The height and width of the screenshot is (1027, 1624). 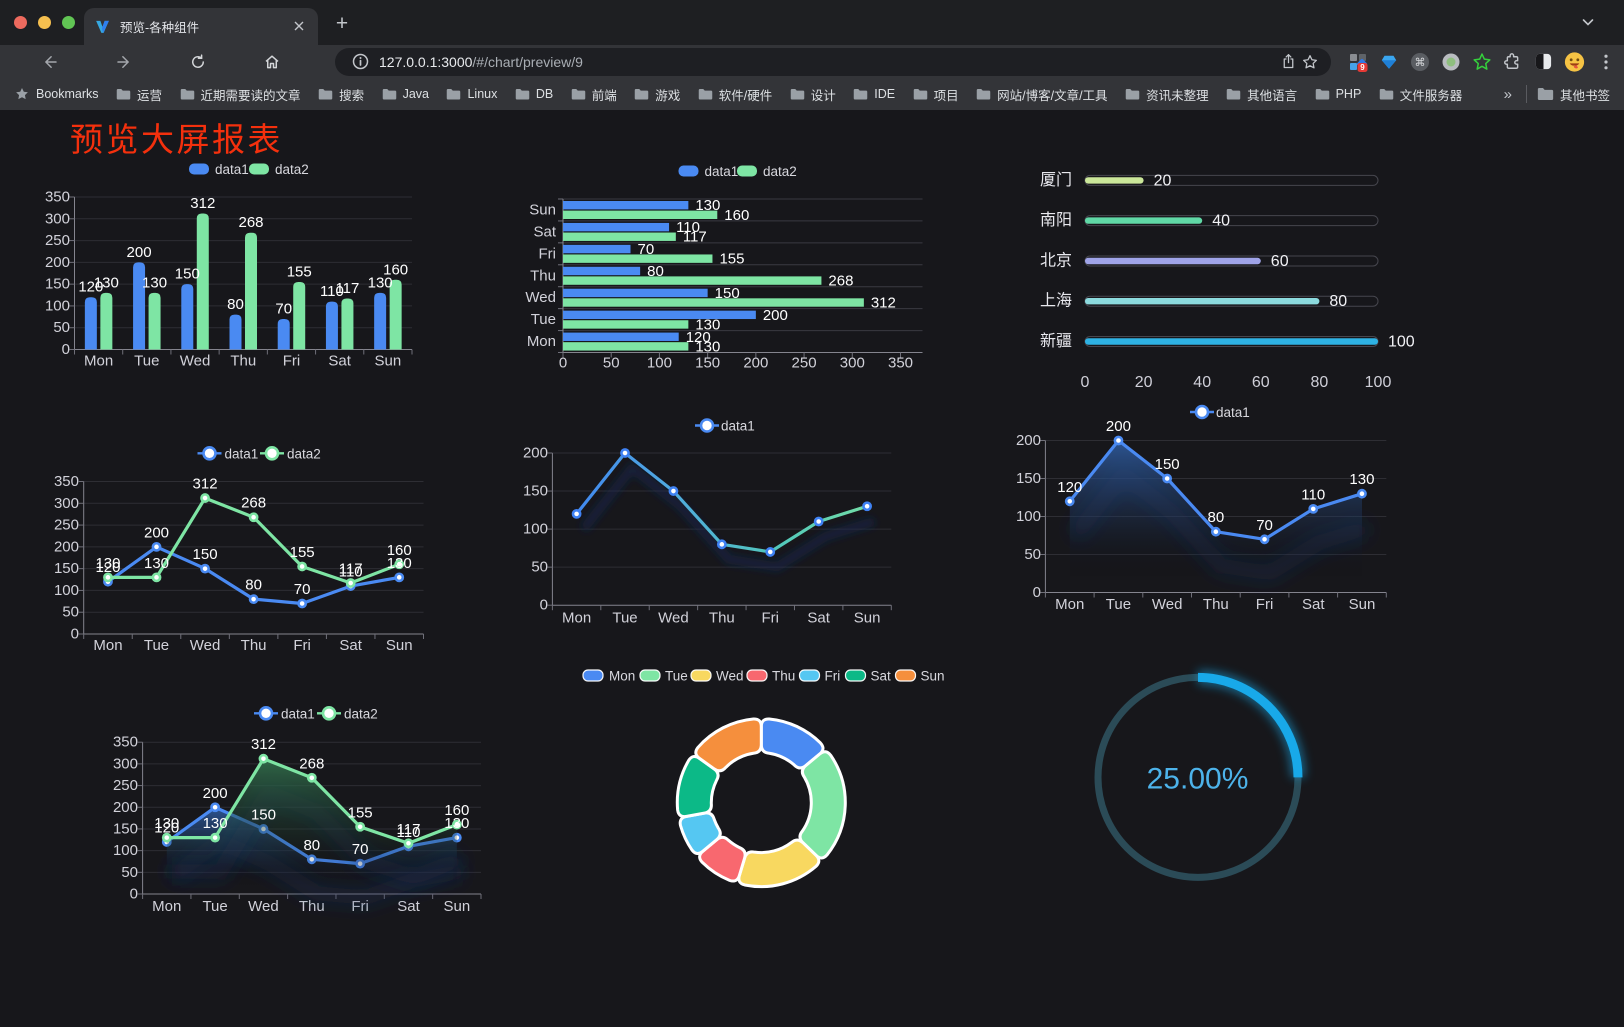 I want to click on other-bookmarks-folder: 其他书签, so click(x=1573, y=94).